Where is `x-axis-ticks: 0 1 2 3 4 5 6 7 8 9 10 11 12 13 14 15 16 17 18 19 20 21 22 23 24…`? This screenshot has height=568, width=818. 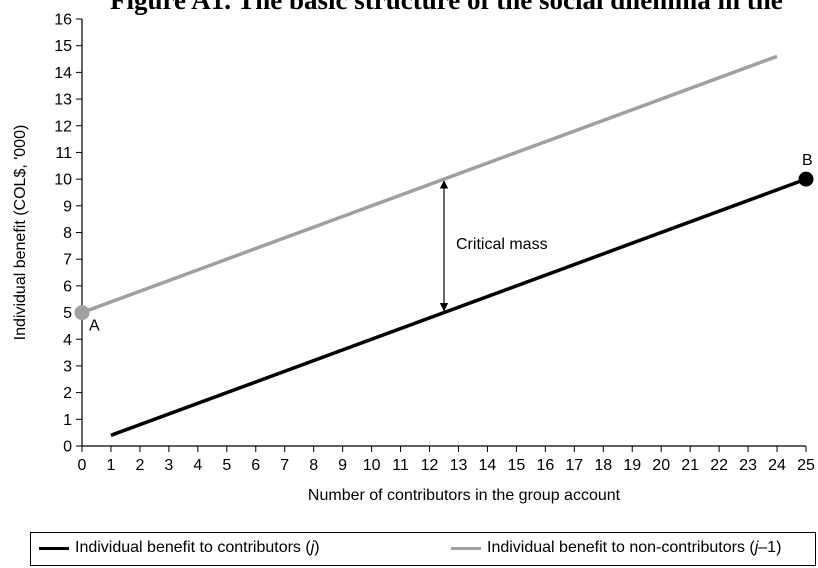 x-axis-ticks: 0 1 2 3 4 5 6 7 8 9 10 11 12 13 14 15 16 17 18 19 20 21 22 23 24… is located at coordinates (446, 460).